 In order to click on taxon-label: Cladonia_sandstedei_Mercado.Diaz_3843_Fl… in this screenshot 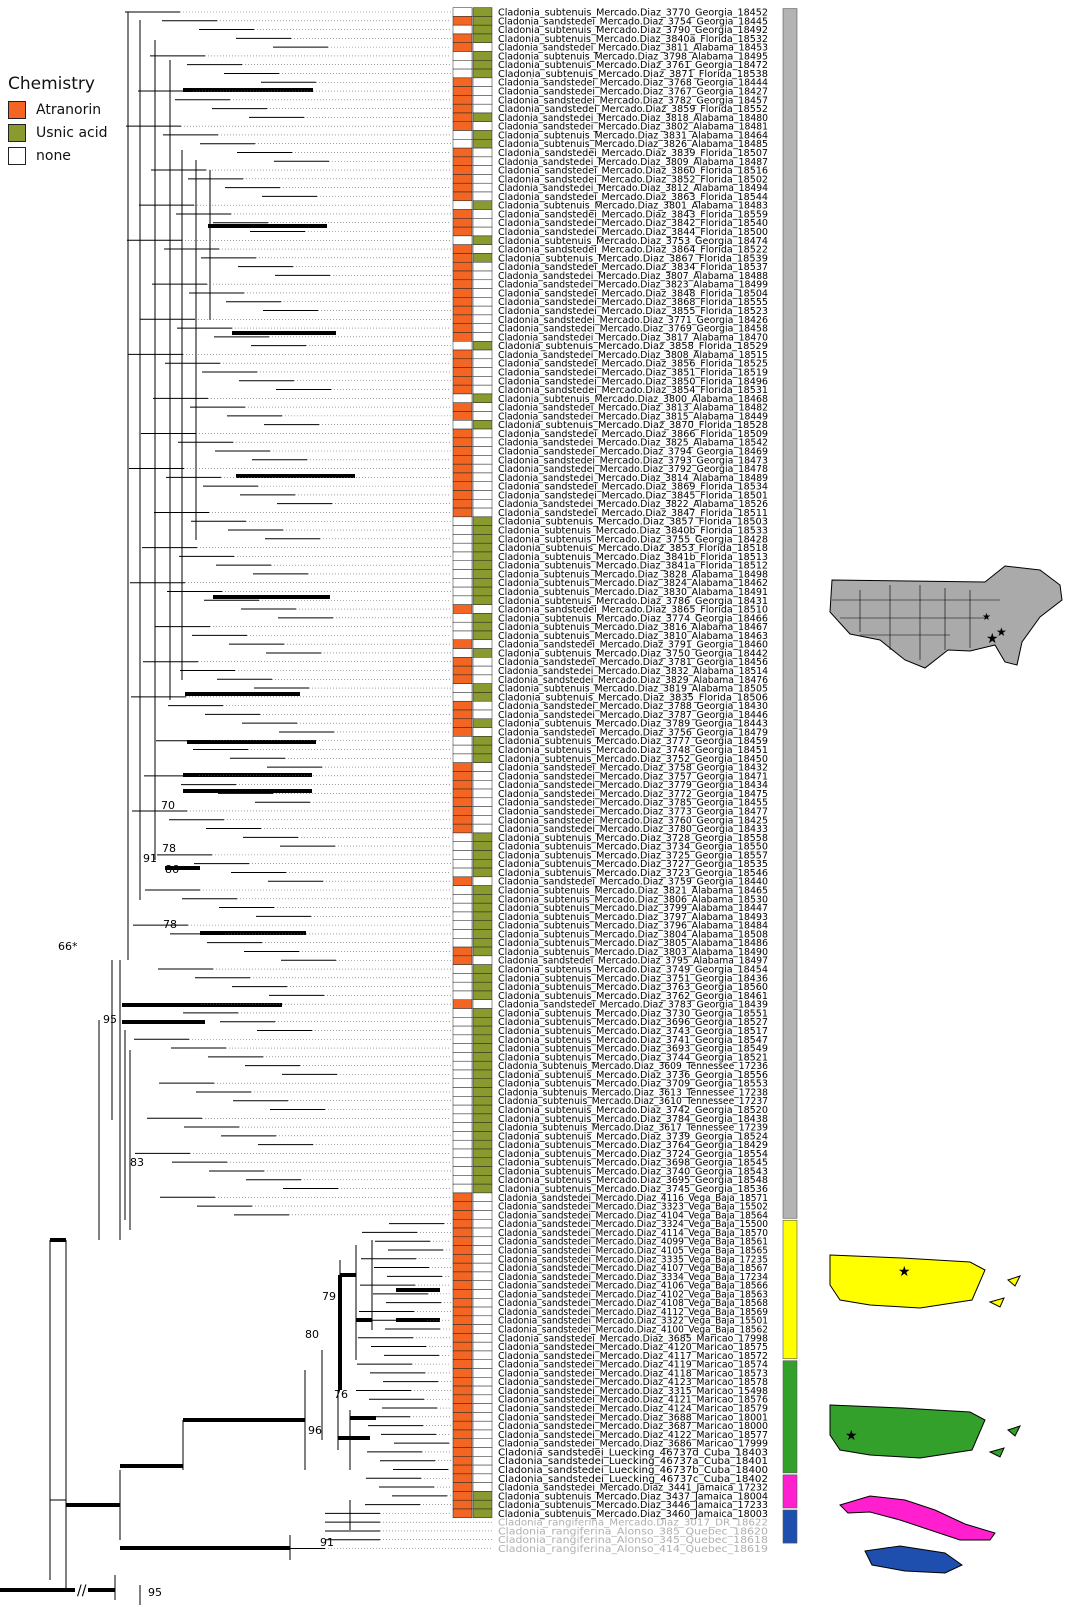, I will do `click(633, 214)`.